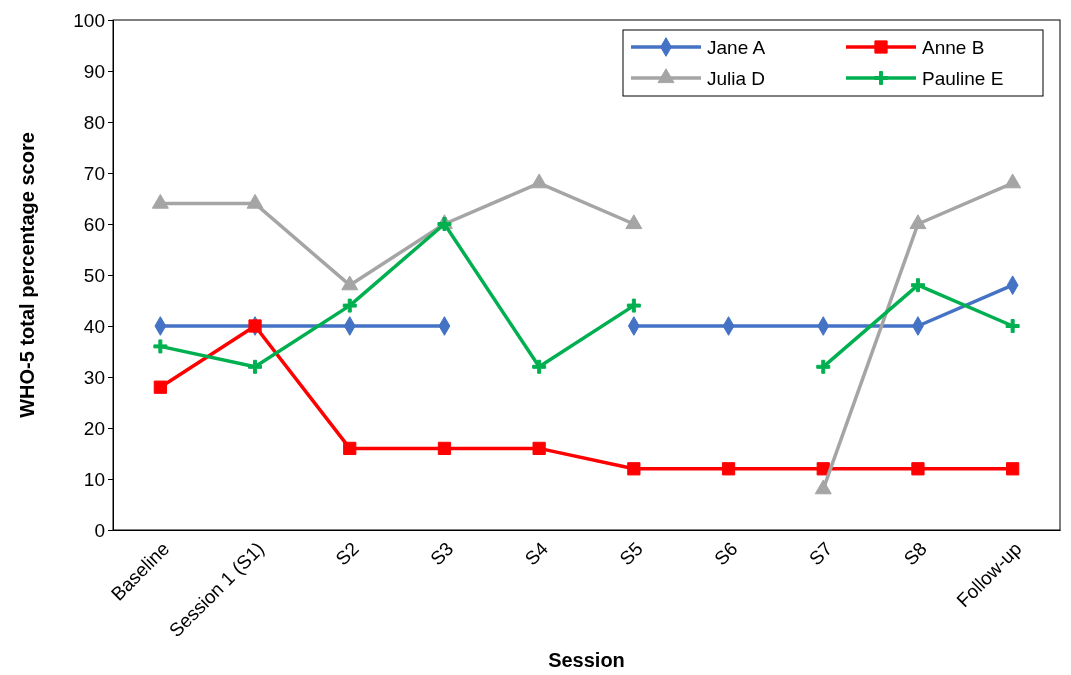 The height and width of the screenshot is (675, 1071). What do you see at coordinates (94, 224) in the screenshot?
I see `y-tick-label: 60` at bounding box center [94, 224].